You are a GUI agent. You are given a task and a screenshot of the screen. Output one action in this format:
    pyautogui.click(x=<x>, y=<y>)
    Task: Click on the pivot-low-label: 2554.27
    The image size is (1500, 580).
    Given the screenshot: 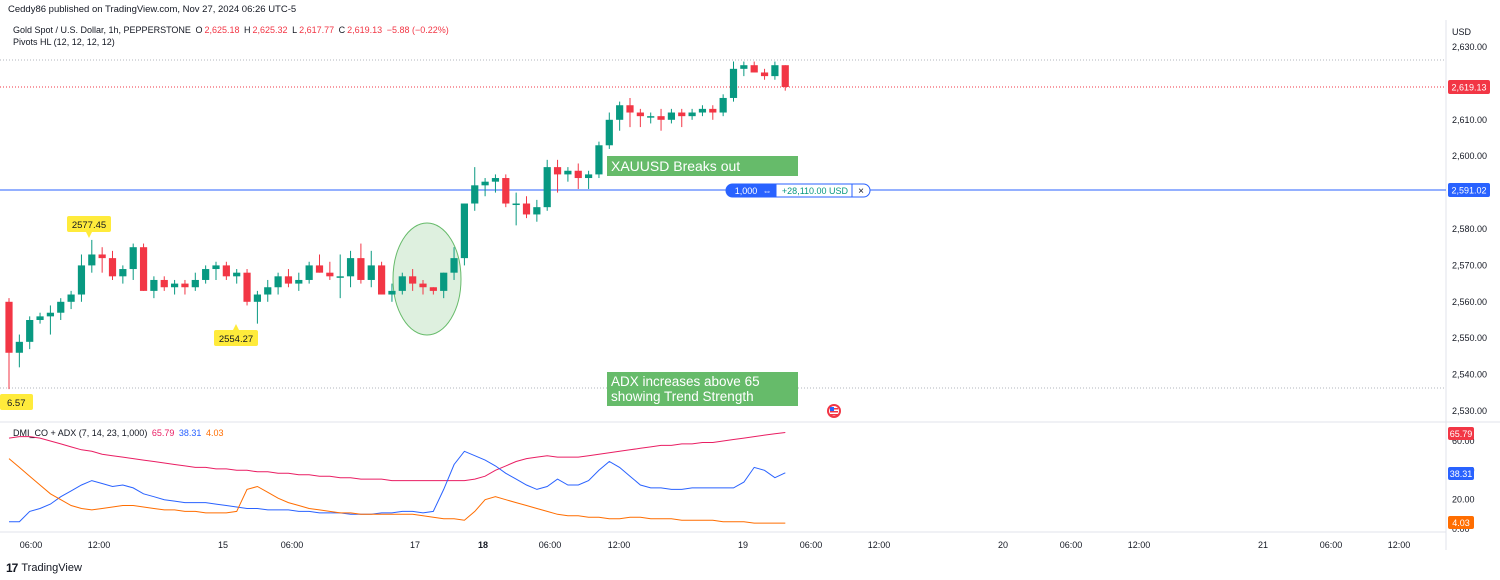 What is the action you would take?
    pyautogui.click(x=236, y=335)
    